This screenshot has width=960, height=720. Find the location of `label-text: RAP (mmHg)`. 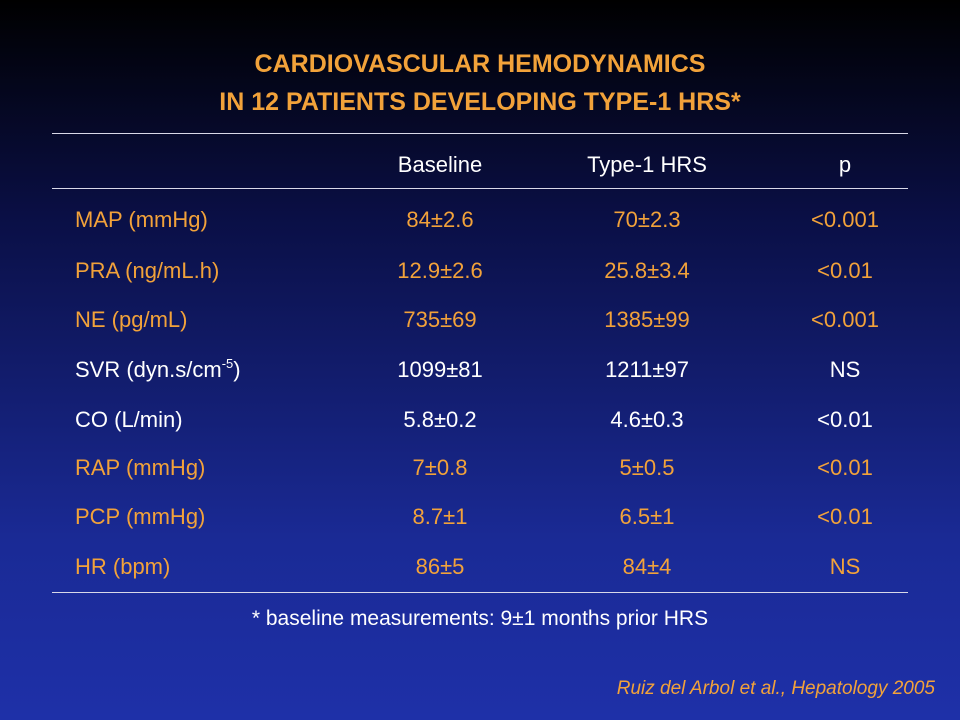

label-text: RAP (mmHg) is located at coordinates (140, 467).